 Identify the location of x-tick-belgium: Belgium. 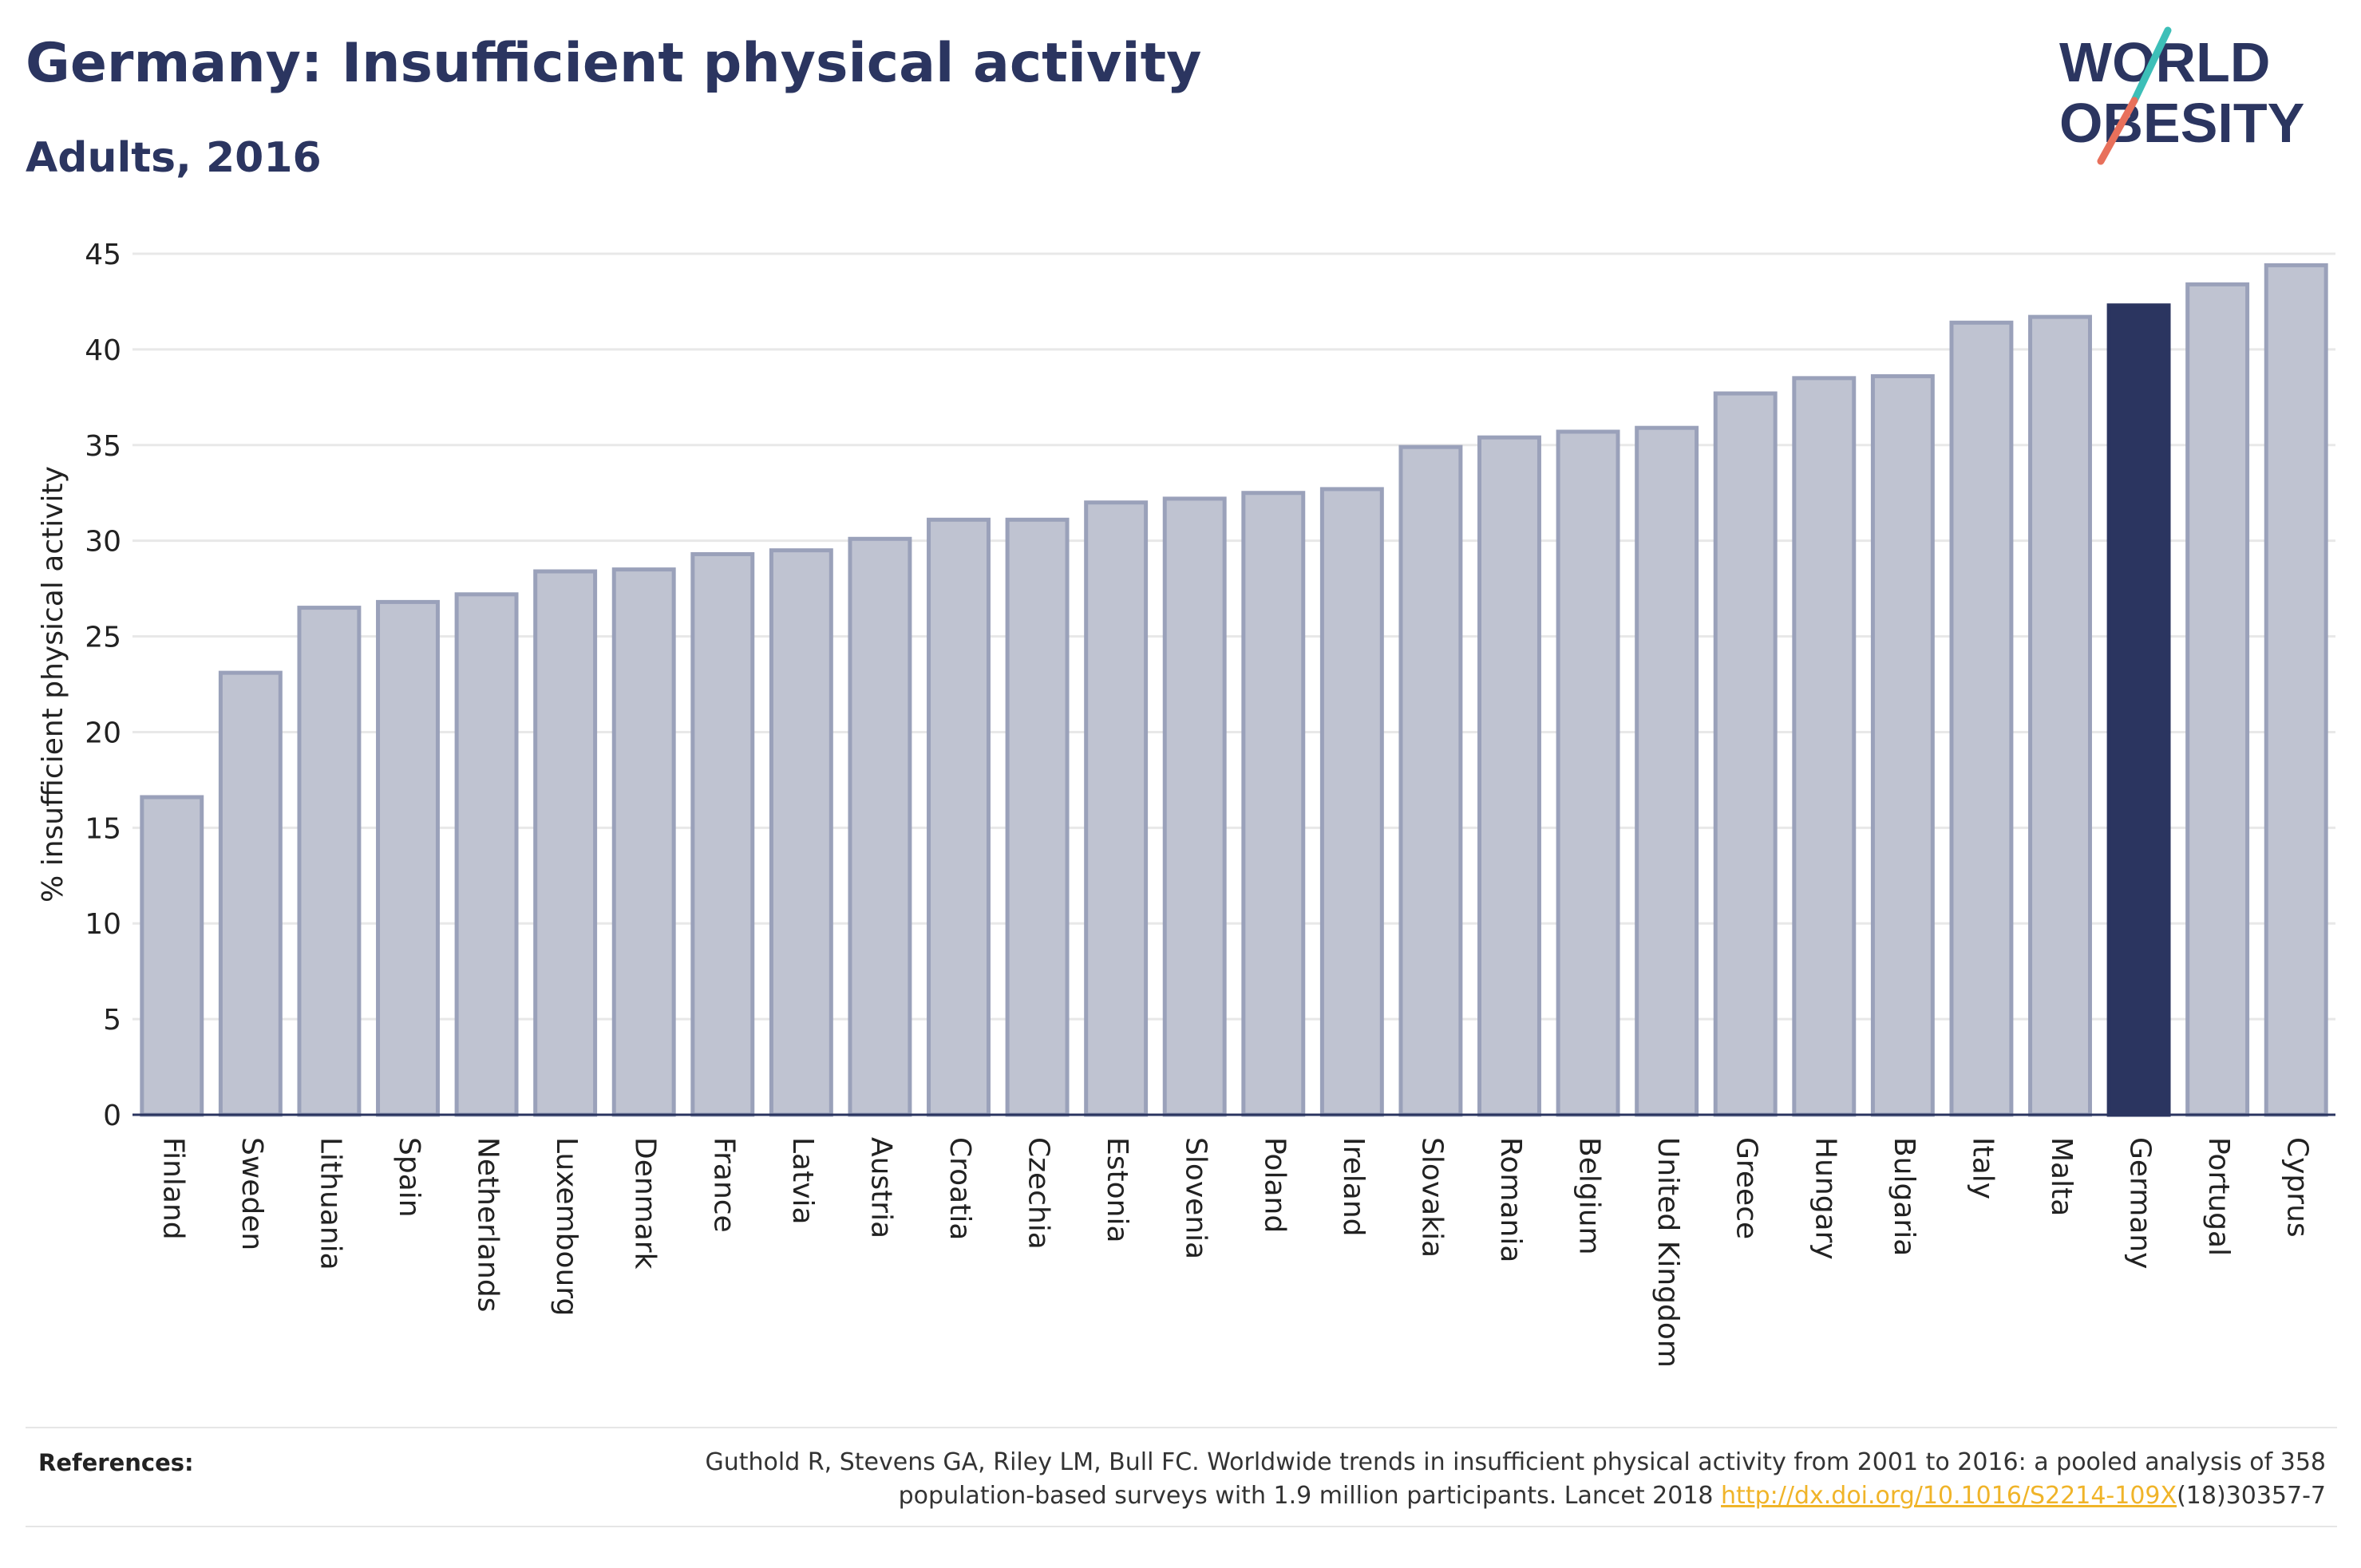
(1589, 1196).